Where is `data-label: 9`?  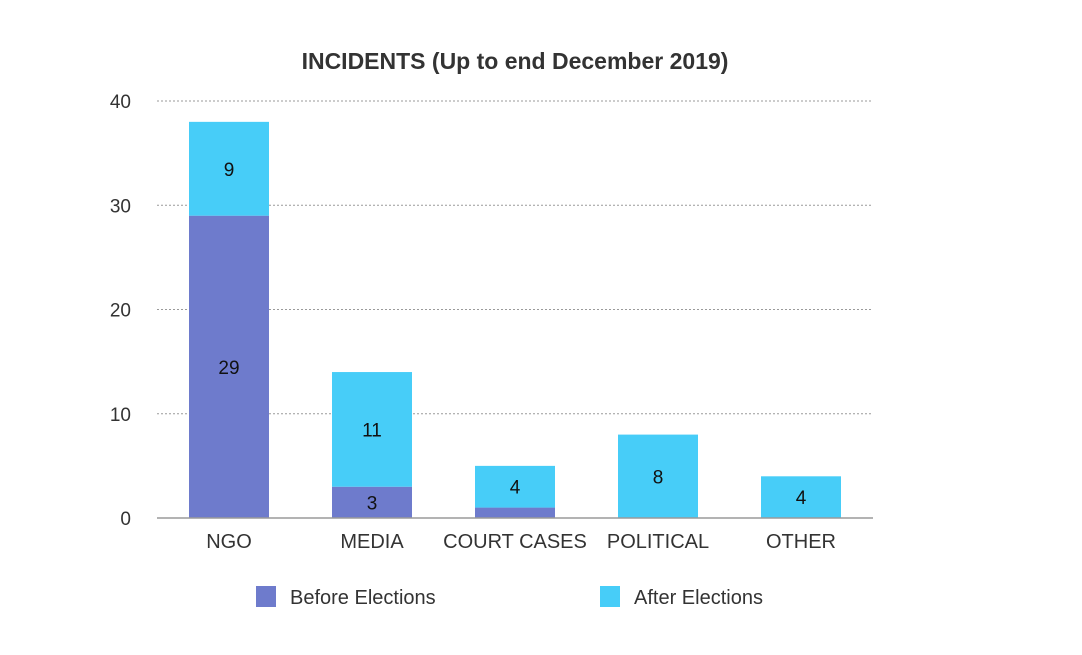
data-label: 9 is located at coordinates (229, 170).